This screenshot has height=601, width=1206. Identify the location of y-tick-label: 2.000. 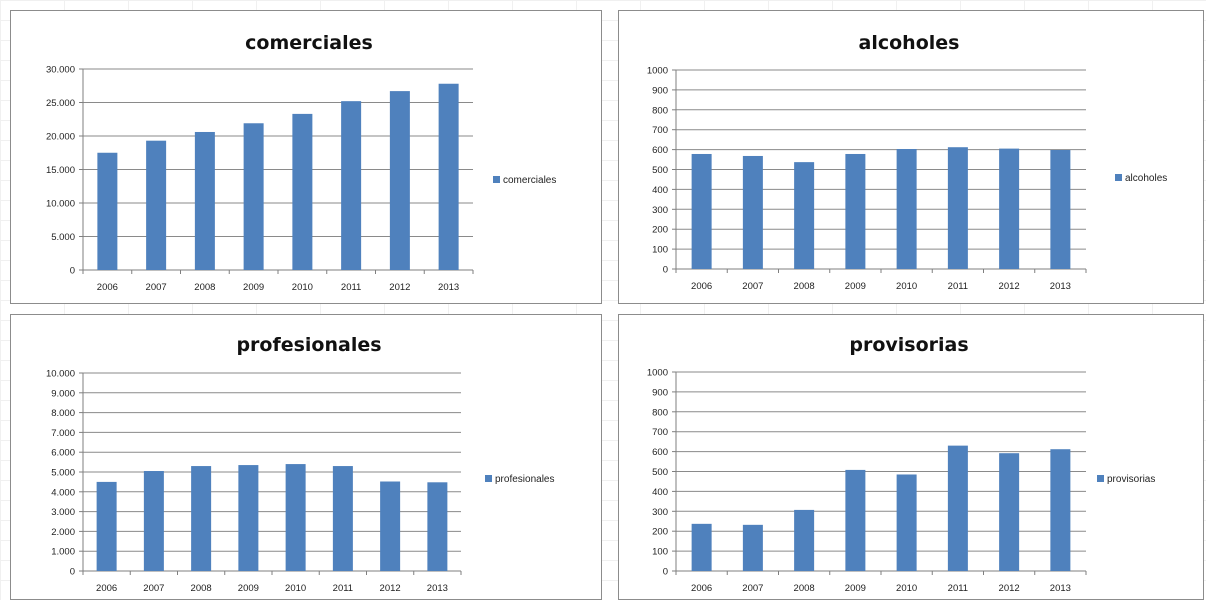
(63, 532).